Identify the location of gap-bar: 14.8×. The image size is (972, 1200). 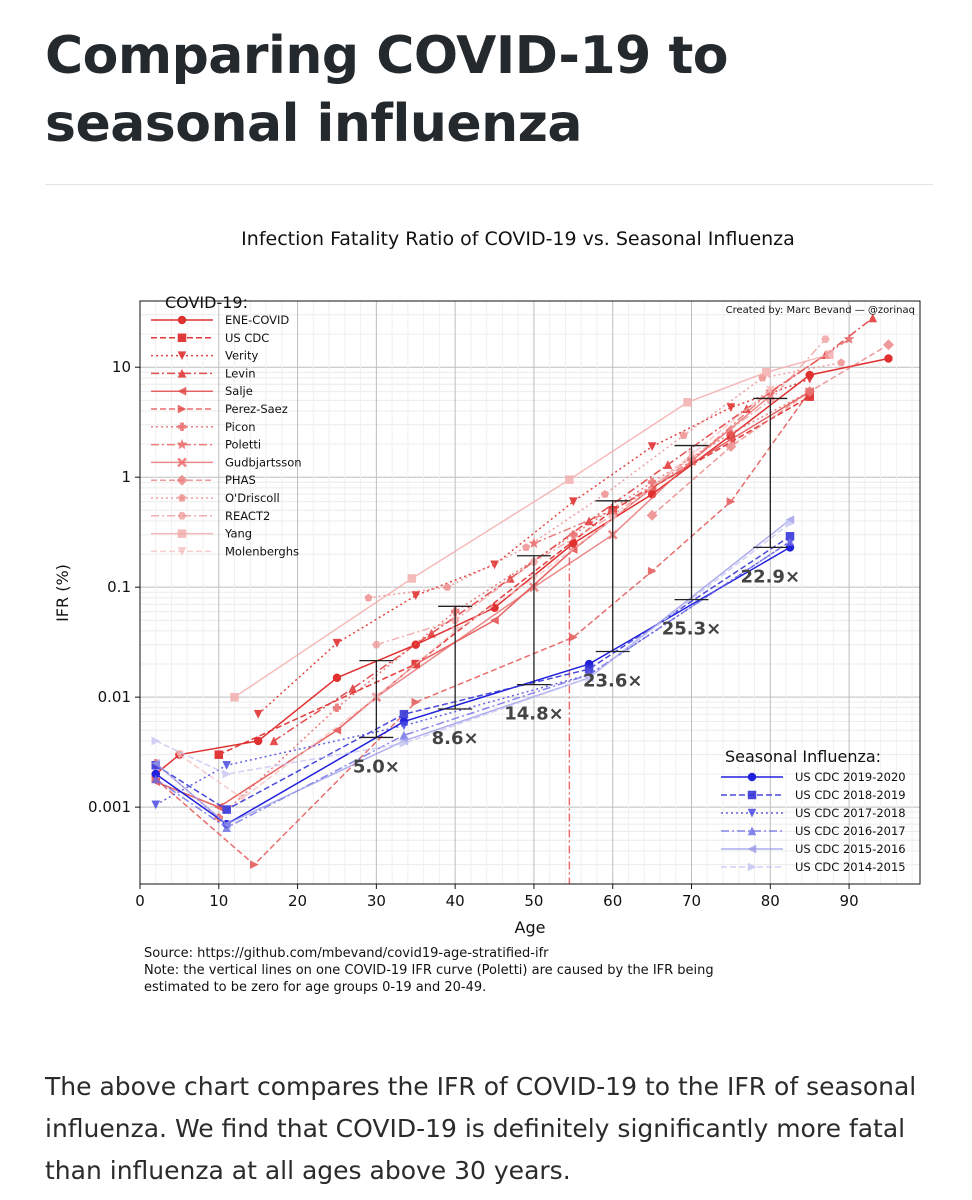
(534, 640).